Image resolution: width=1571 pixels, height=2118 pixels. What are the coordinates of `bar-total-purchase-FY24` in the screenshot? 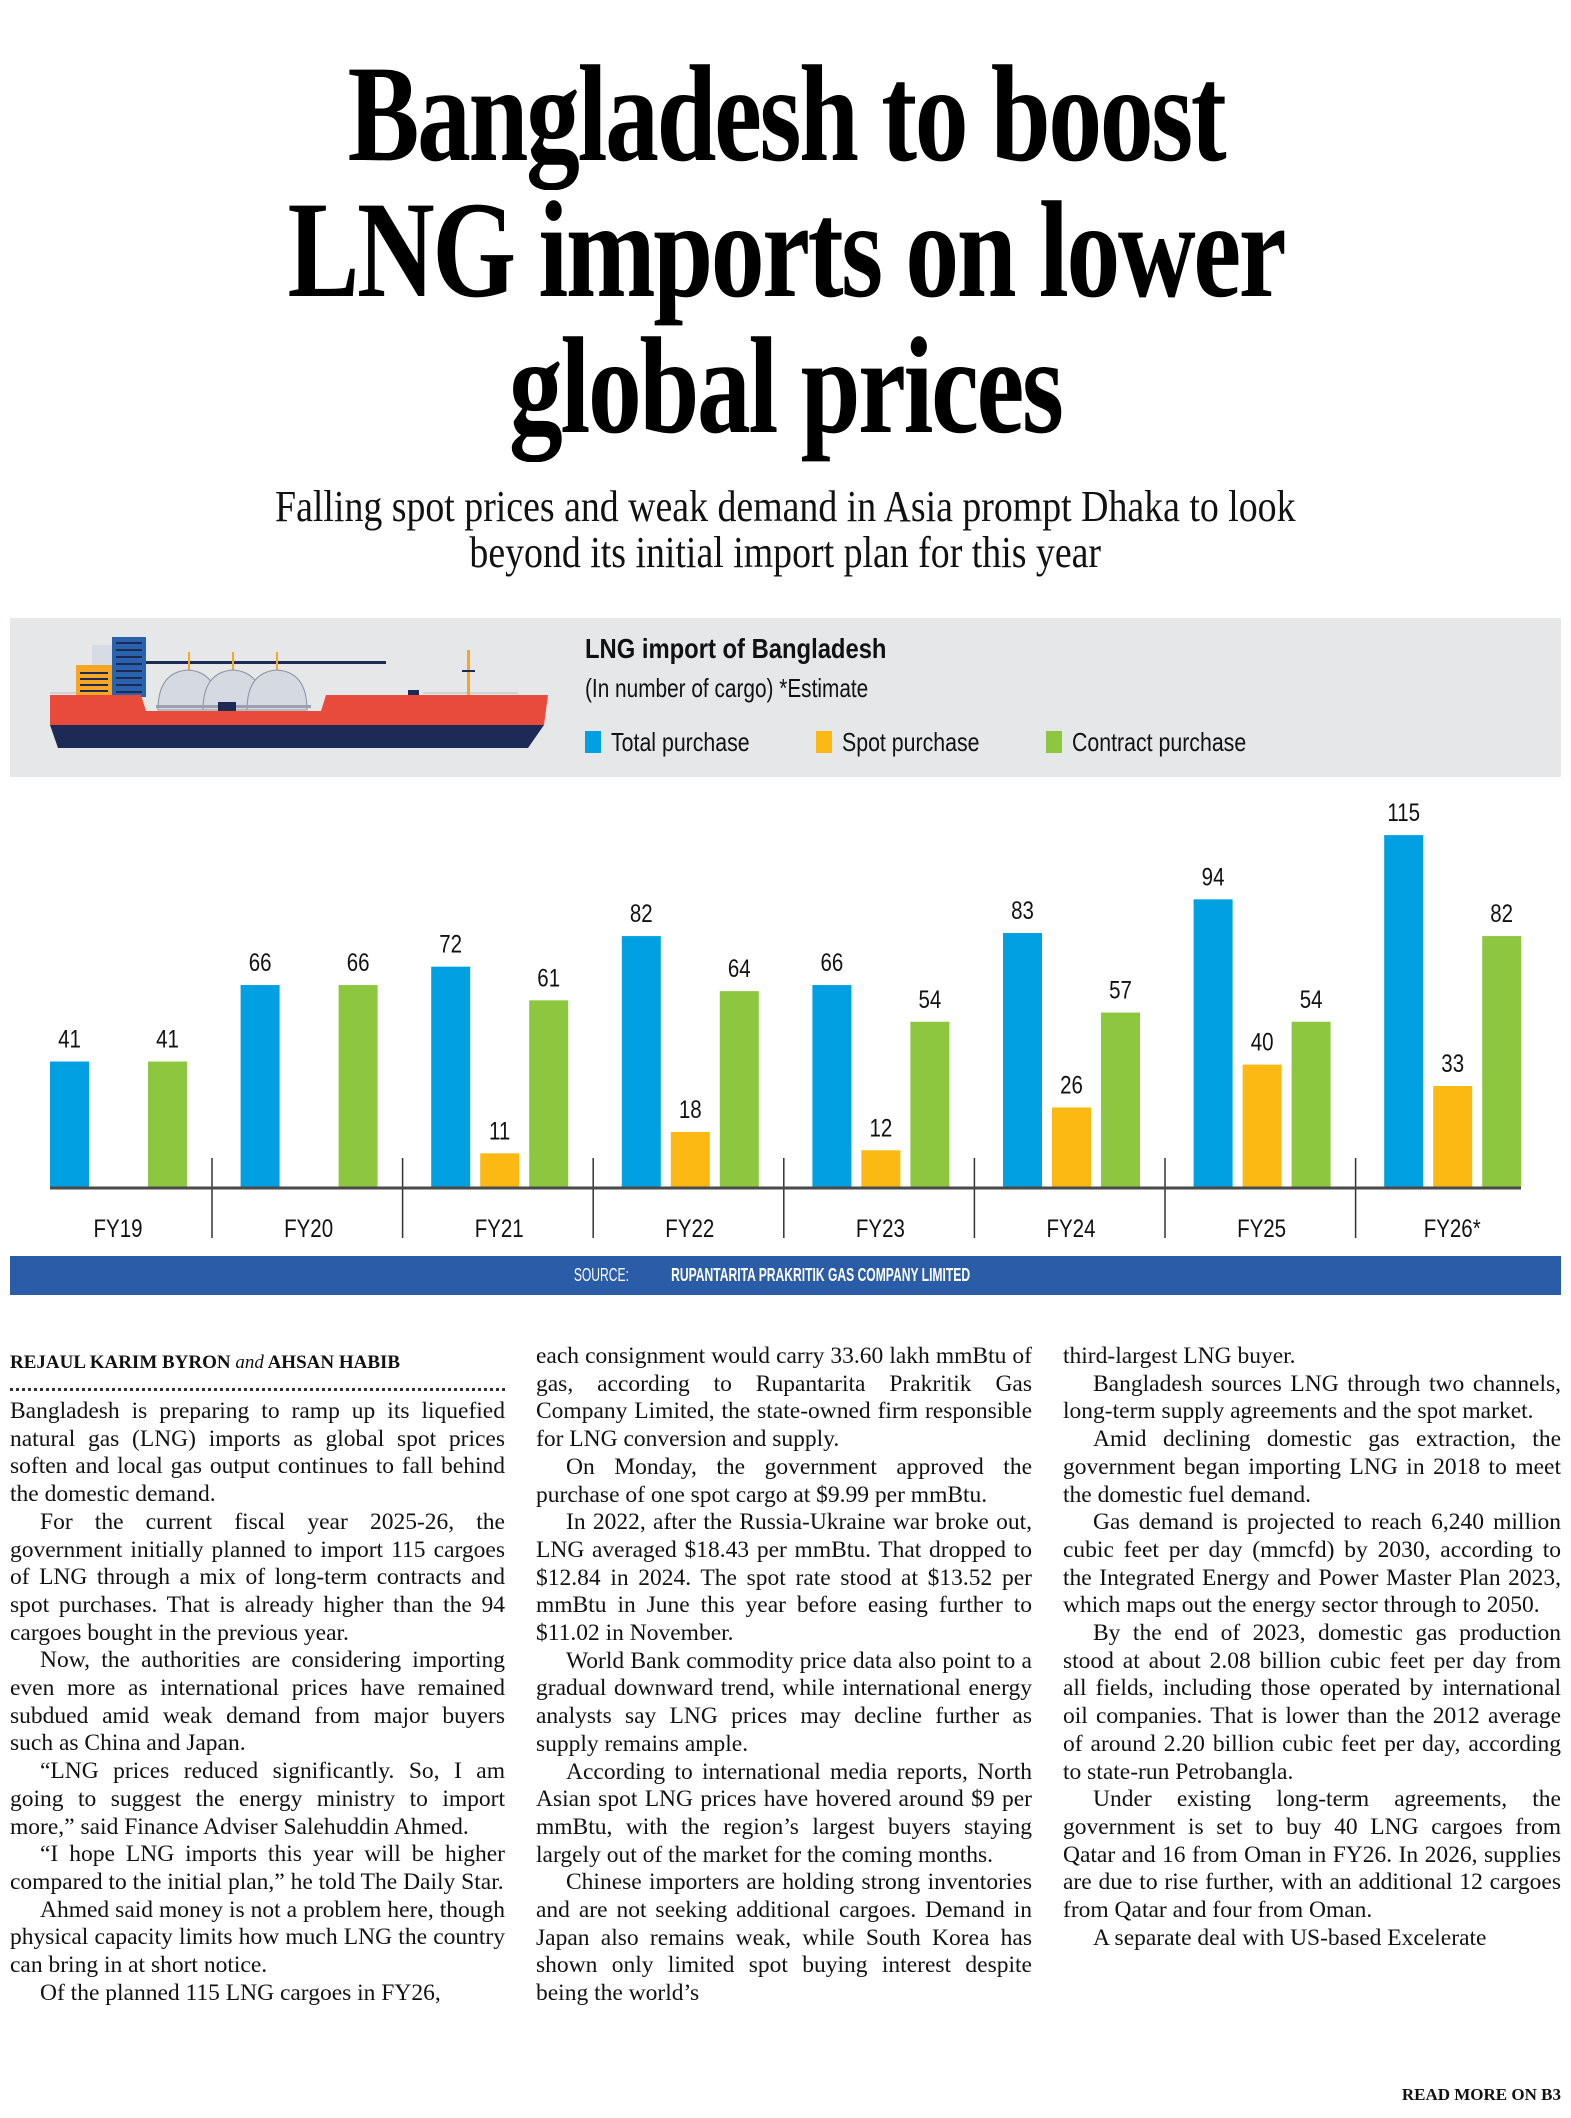 It's located at (1022, 1060).